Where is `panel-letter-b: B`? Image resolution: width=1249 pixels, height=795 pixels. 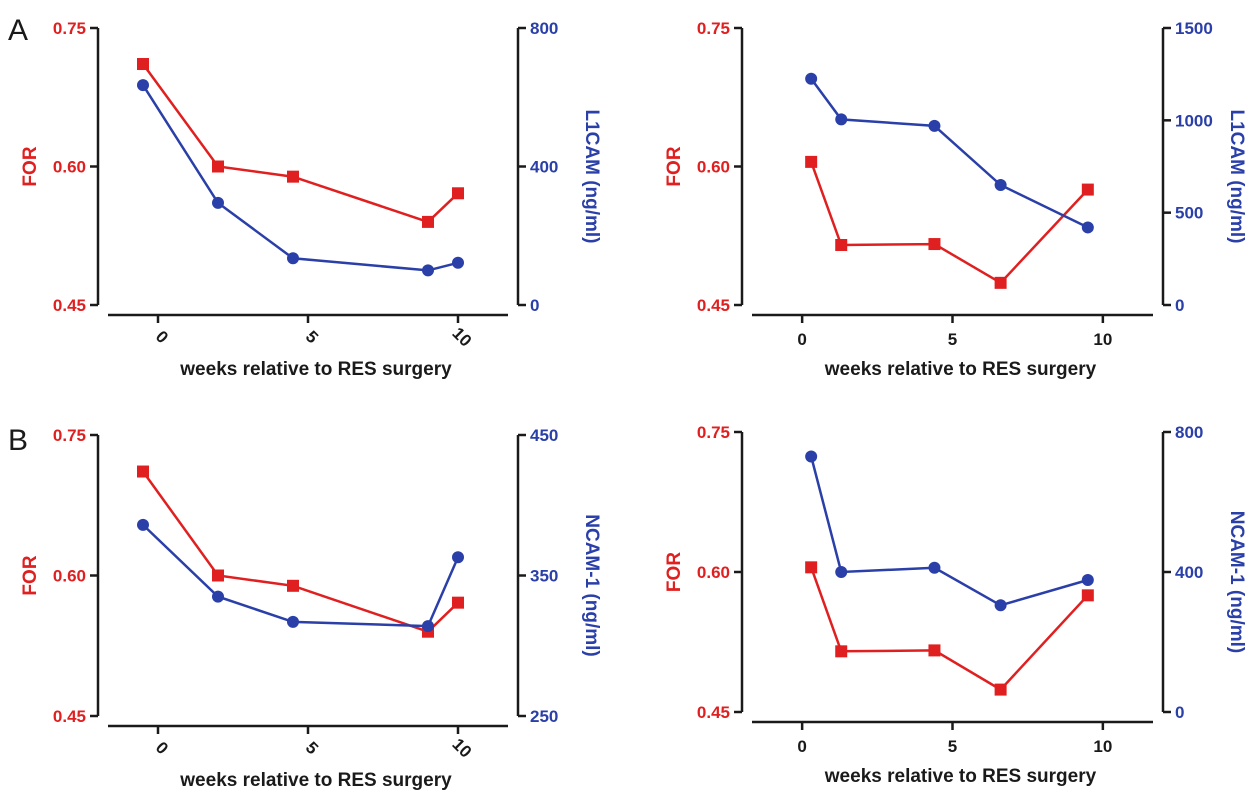
panel-letter-b: B is located at coordinates (18, 440).